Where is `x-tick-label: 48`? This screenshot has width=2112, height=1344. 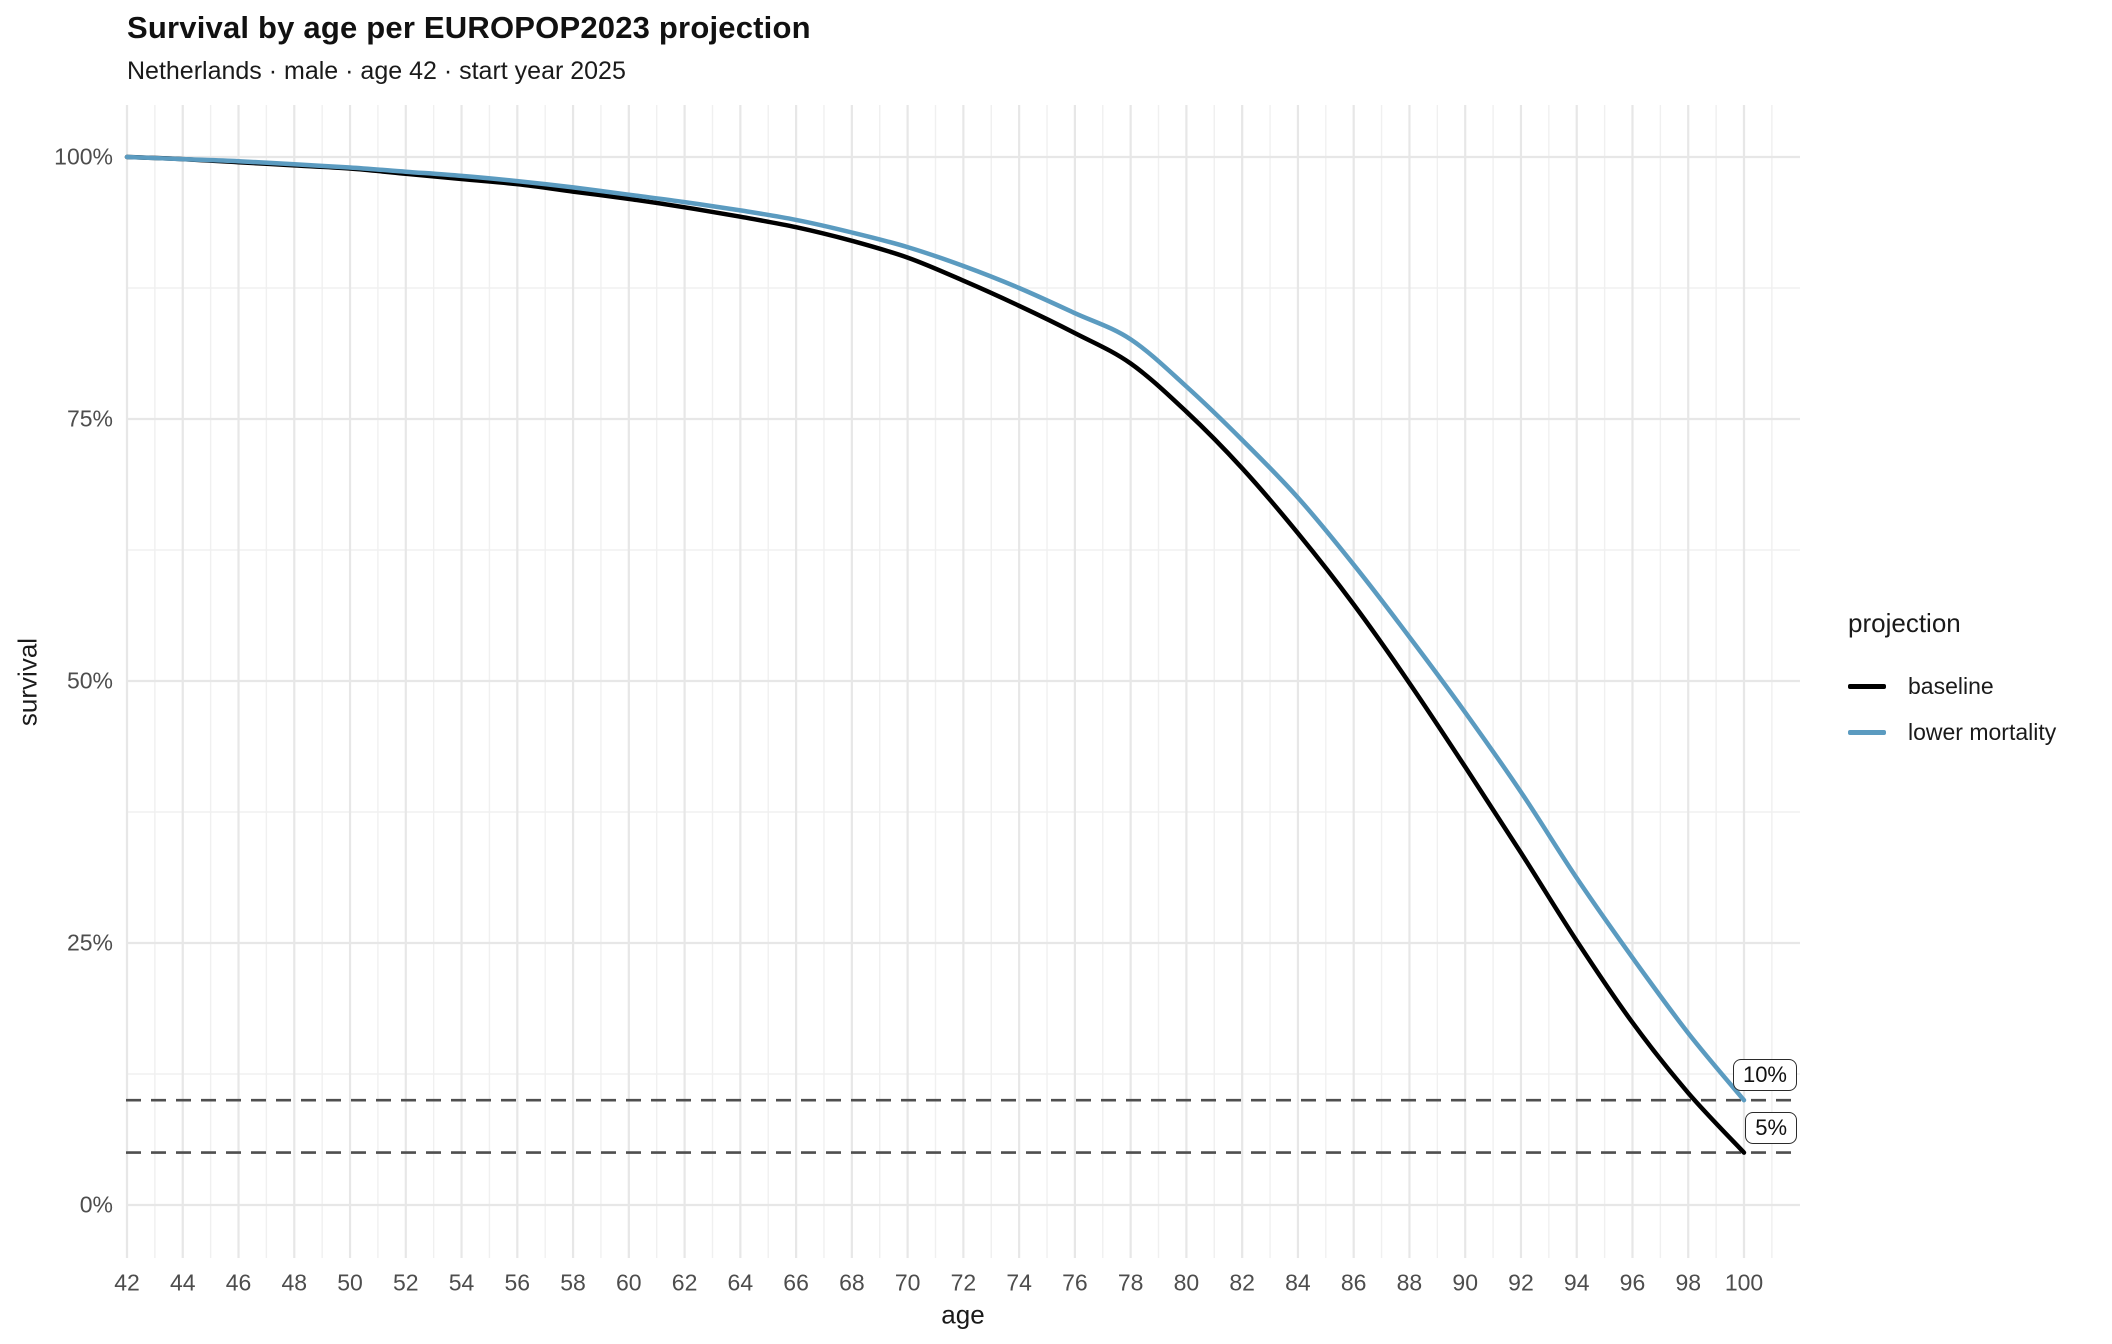 x-tick-label: 48 is located at coordinates (294, 1282).